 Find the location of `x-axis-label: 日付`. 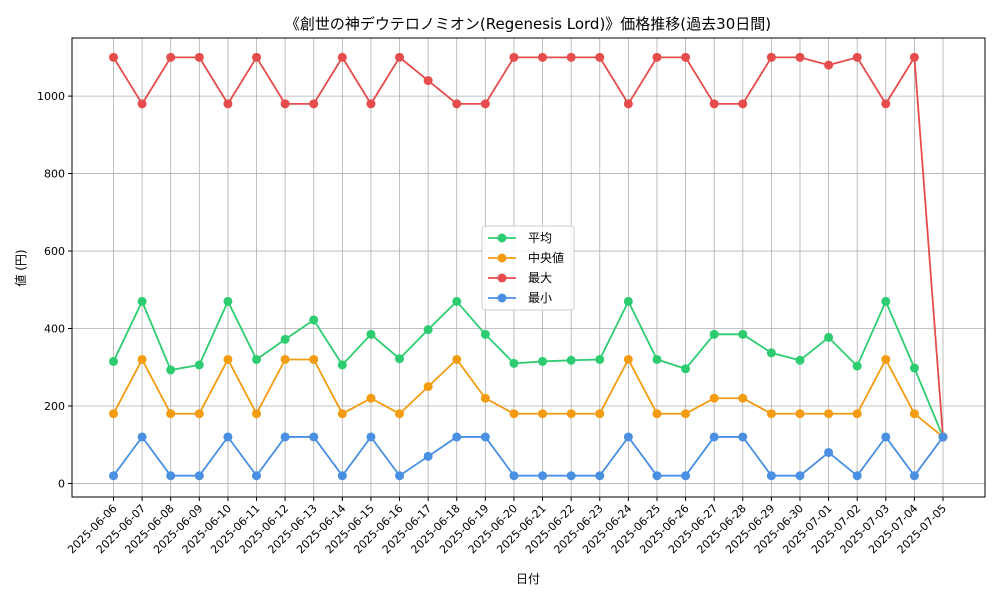

x-axis-label: 日付 is located at coordinates (528, 579).